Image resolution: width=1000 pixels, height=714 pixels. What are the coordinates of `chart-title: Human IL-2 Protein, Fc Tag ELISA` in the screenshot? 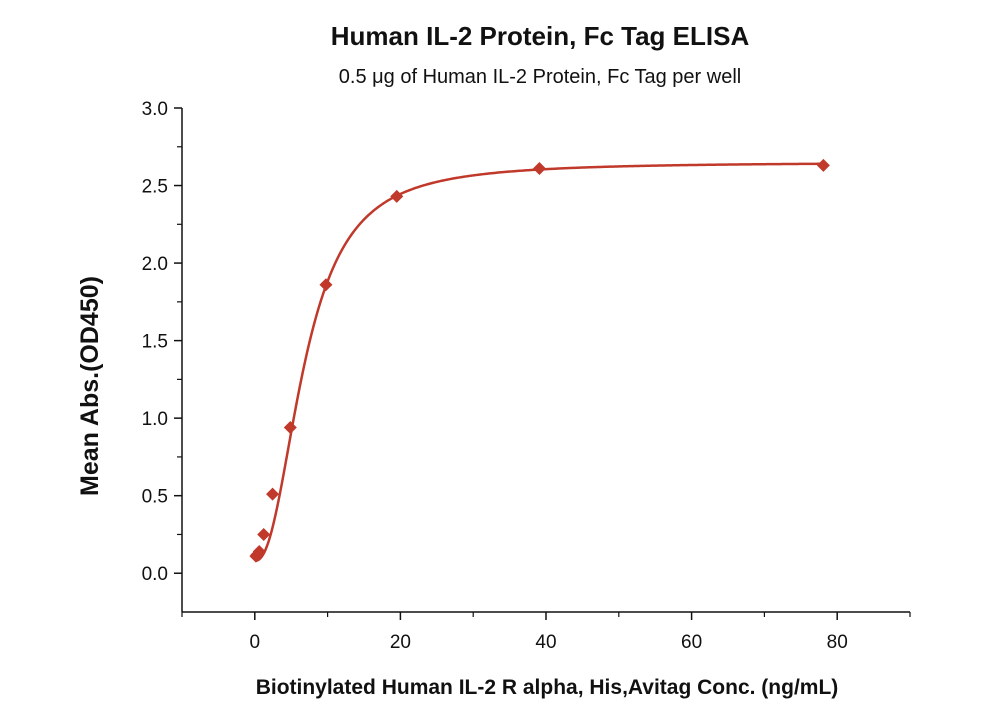 It's located at (540, 36).